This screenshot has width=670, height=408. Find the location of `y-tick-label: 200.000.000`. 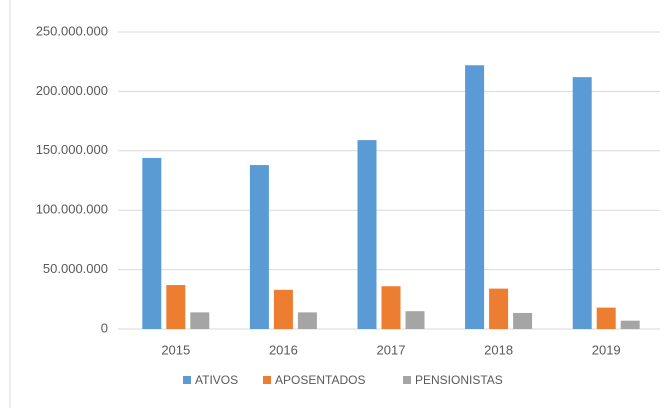

y-tick-label: 200.000.000 is located at coordinates (72, 90).